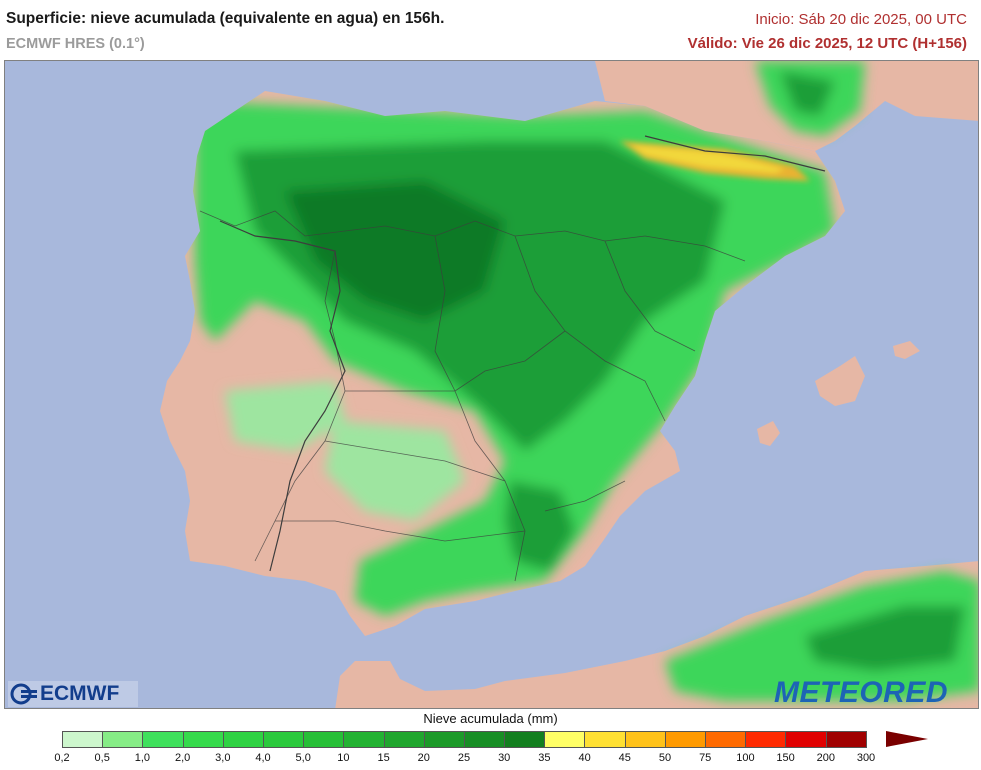  I want to click on legend-tick-label: 15, so click(383, 758).